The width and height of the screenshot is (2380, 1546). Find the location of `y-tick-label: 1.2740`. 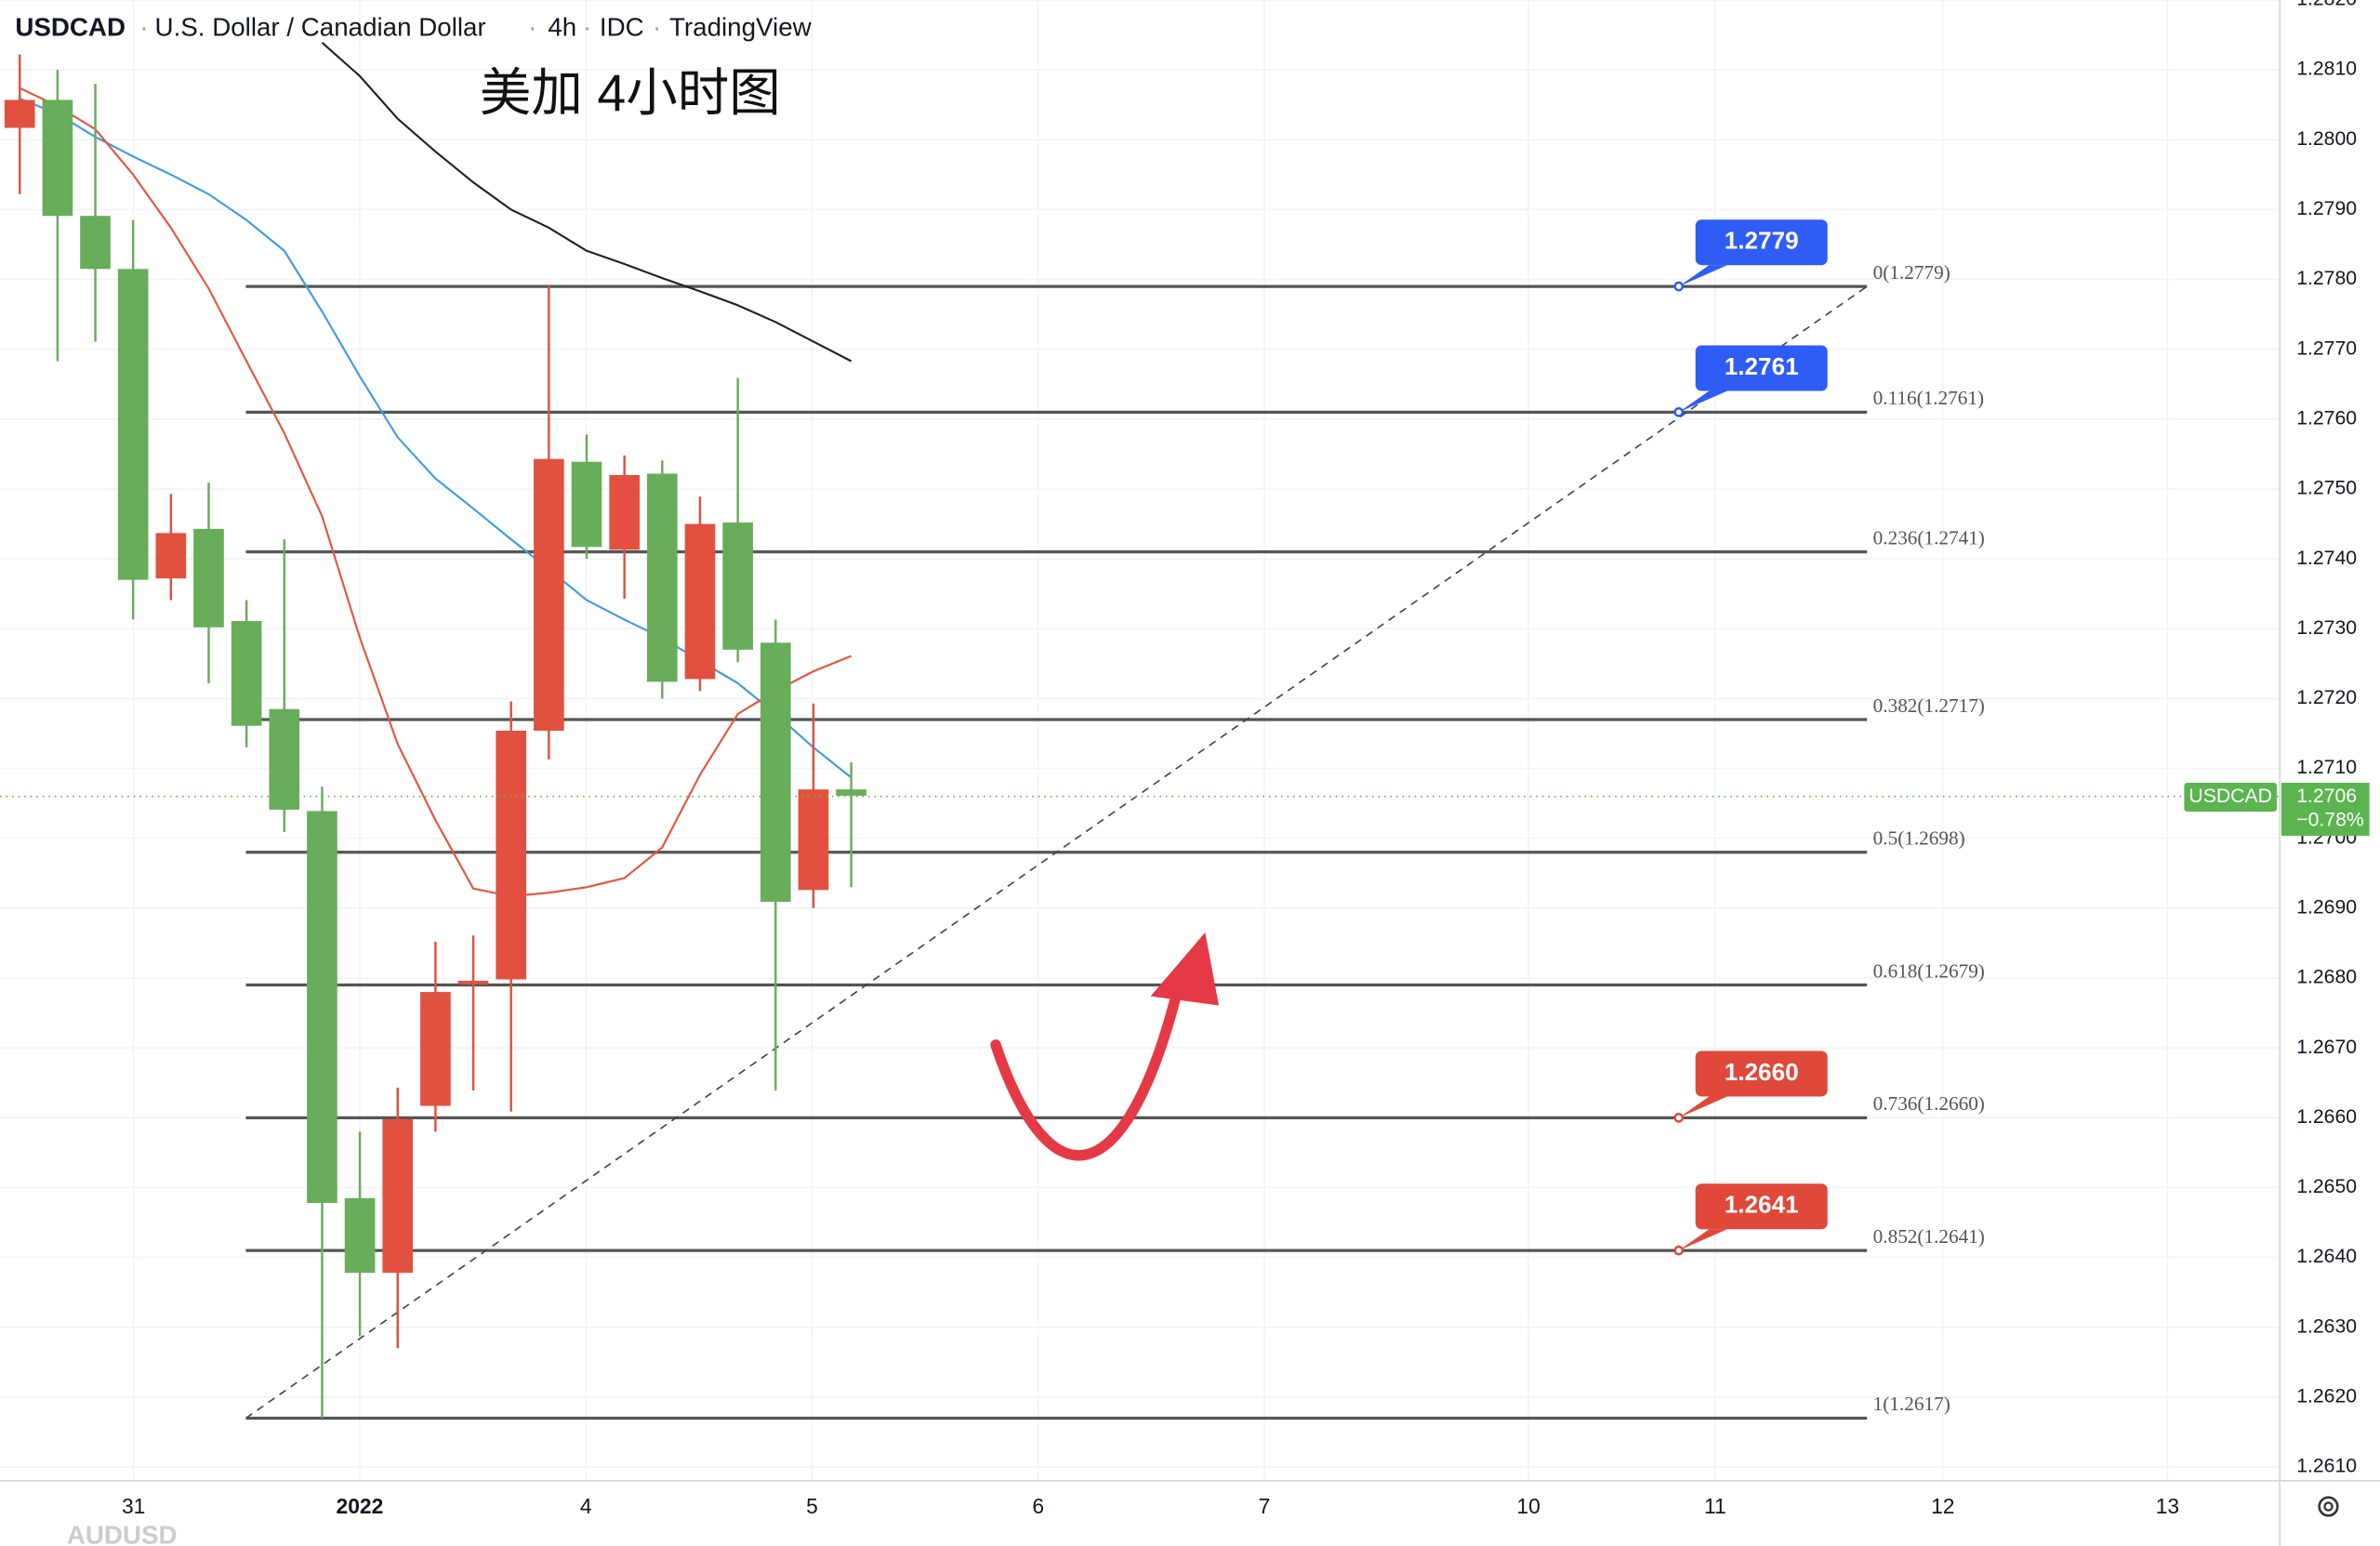

y-tick-label: 1.2740 is located at coordinates (2326, 558).